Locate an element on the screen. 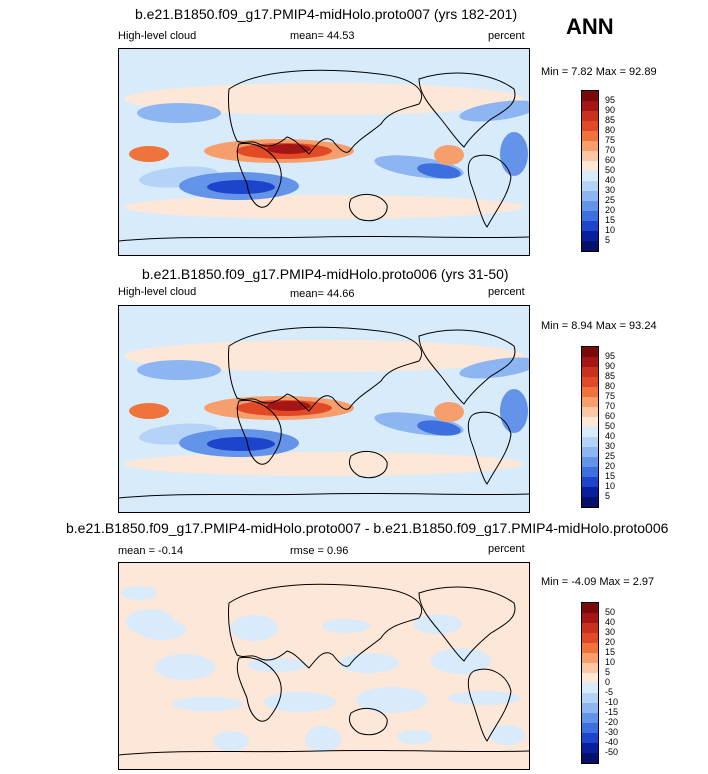 Image resolution: width=708 pixels, height=774 pixels. panel-1-colorbar is located at coordinates (590, 171).